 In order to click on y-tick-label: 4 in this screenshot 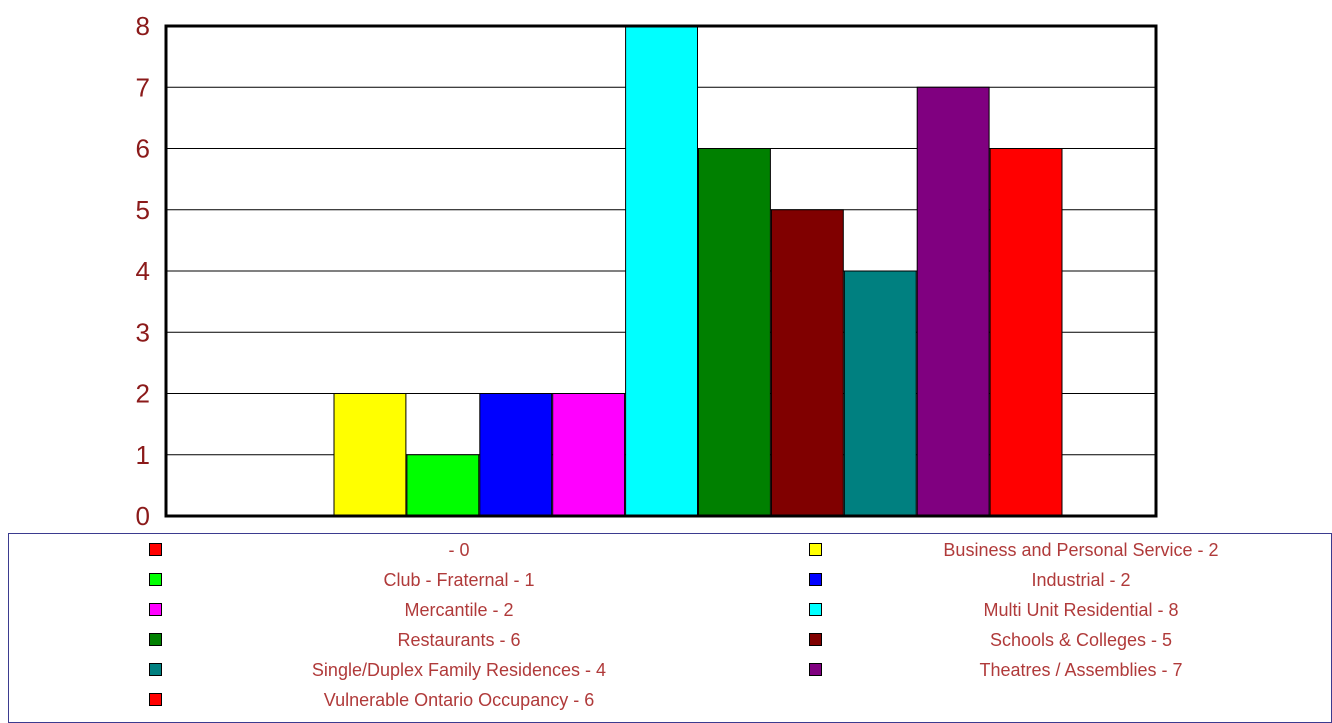, I will do `click(143, 271)`.